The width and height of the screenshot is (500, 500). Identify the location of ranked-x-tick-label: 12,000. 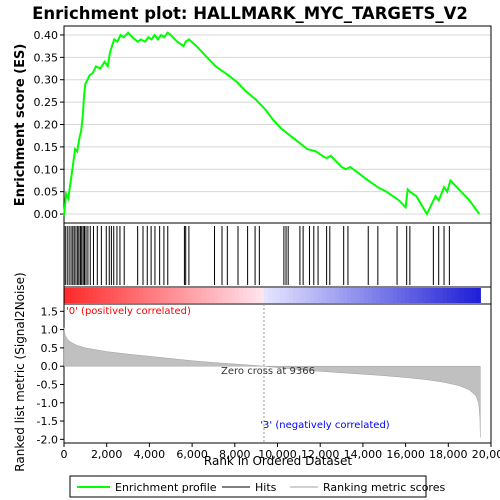
(320, 454).